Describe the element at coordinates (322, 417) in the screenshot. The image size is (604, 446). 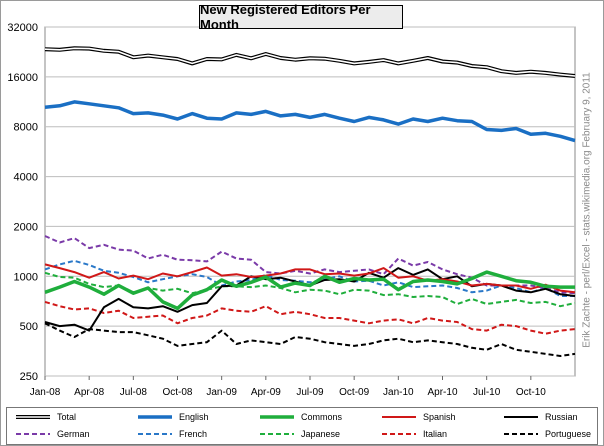
I see `legend-label: Commons` at that location.